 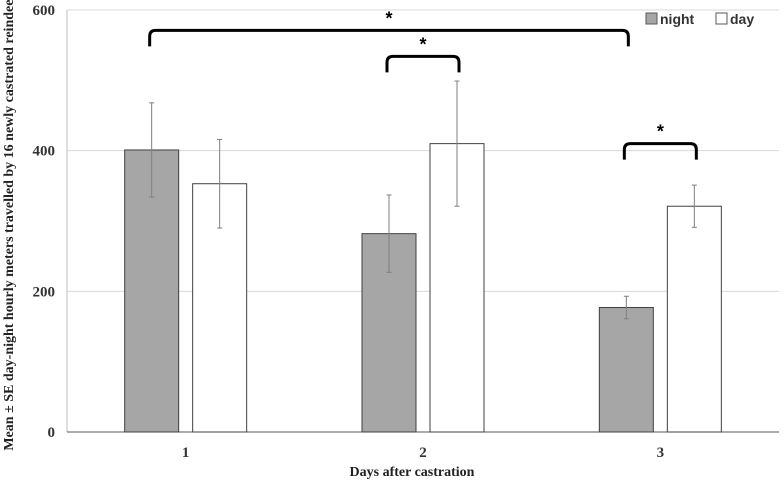 I want to click on y-tick-label: 0, so click(x=52, y=433).